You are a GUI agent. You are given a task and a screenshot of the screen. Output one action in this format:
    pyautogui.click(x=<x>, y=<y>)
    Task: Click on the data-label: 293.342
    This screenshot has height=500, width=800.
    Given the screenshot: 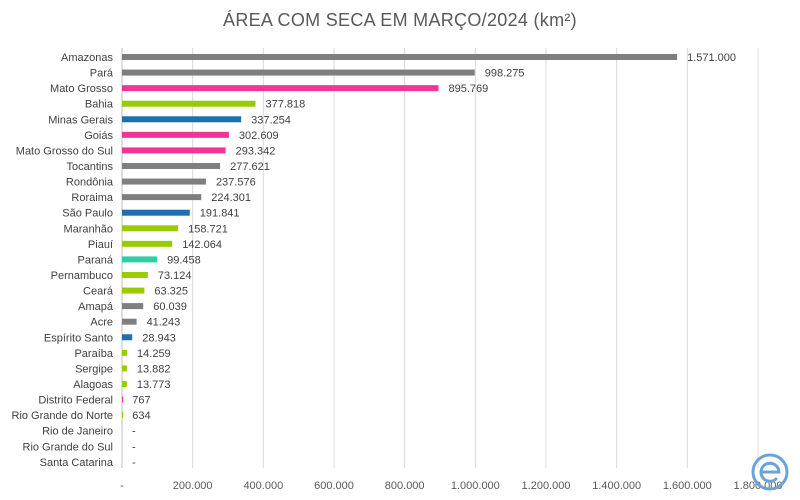 What is the action you would take?
    pyautogui.click(x=256, y=151)
    